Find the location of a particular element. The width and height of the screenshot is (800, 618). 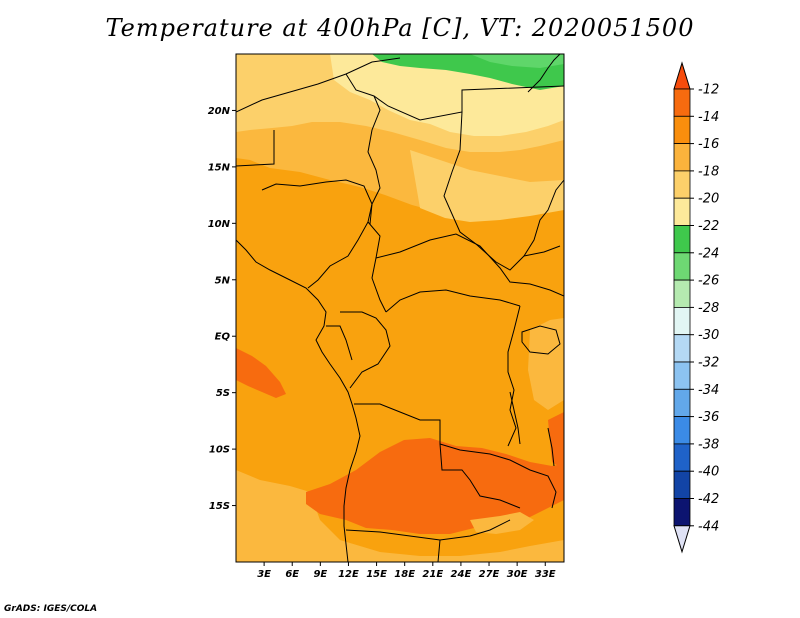

lat-tick-label: 15N is located at coordinates (219, 167).